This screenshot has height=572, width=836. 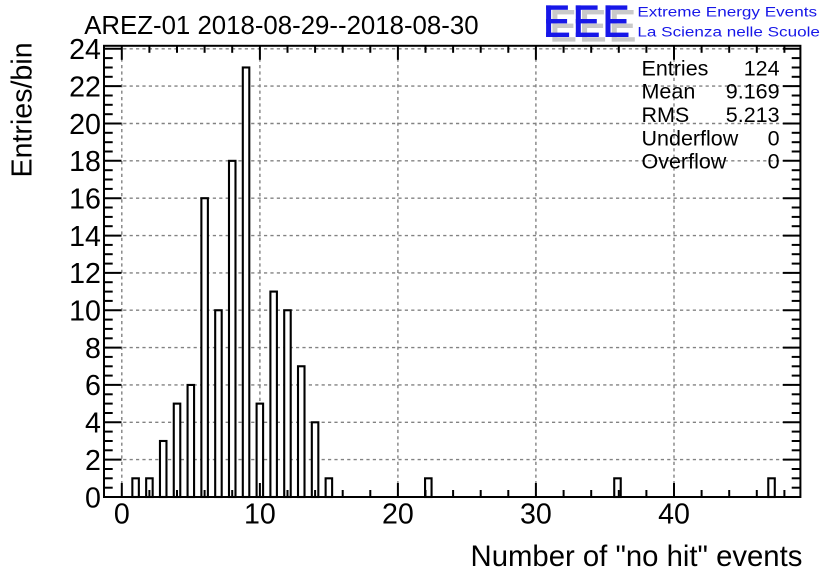 I want to click on svg-text: 18, so click(x=85, y=162).